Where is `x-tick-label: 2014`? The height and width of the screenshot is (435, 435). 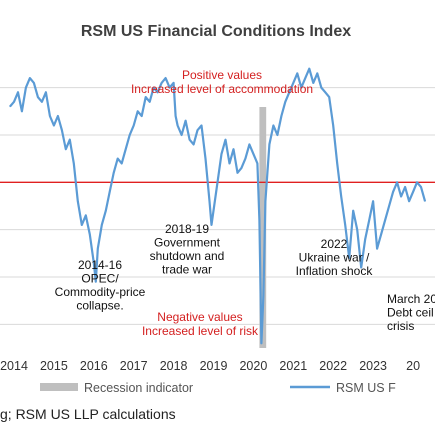 x-tick-label: 2014 is located at coordinates (14, 366).